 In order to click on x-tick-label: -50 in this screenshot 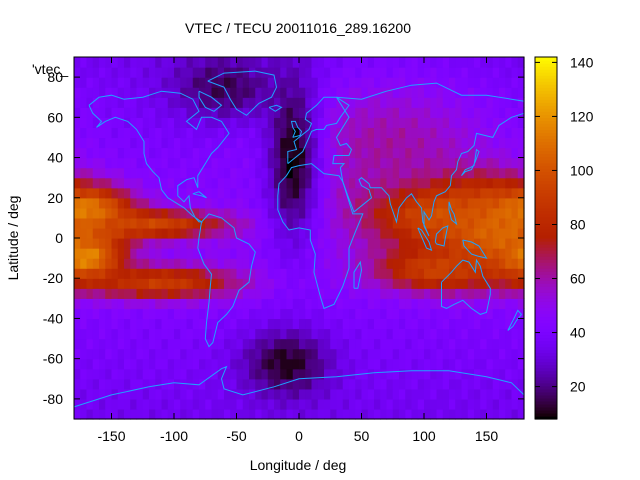, I will do `click(236, 436)`.